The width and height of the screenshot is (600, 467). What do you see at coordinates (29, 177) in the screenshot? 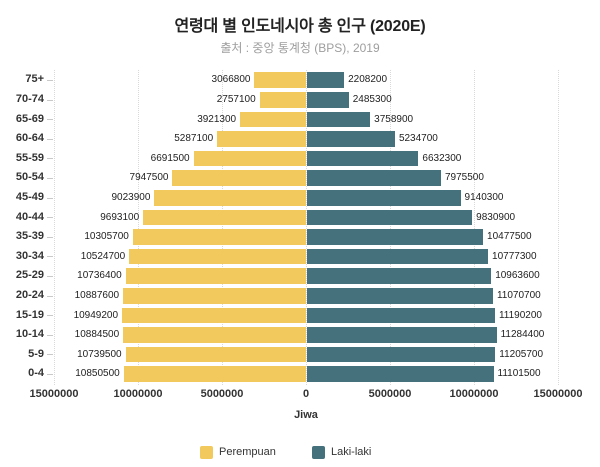
I see `age-axis-label: 50-54` at bounding box center [29, 177].